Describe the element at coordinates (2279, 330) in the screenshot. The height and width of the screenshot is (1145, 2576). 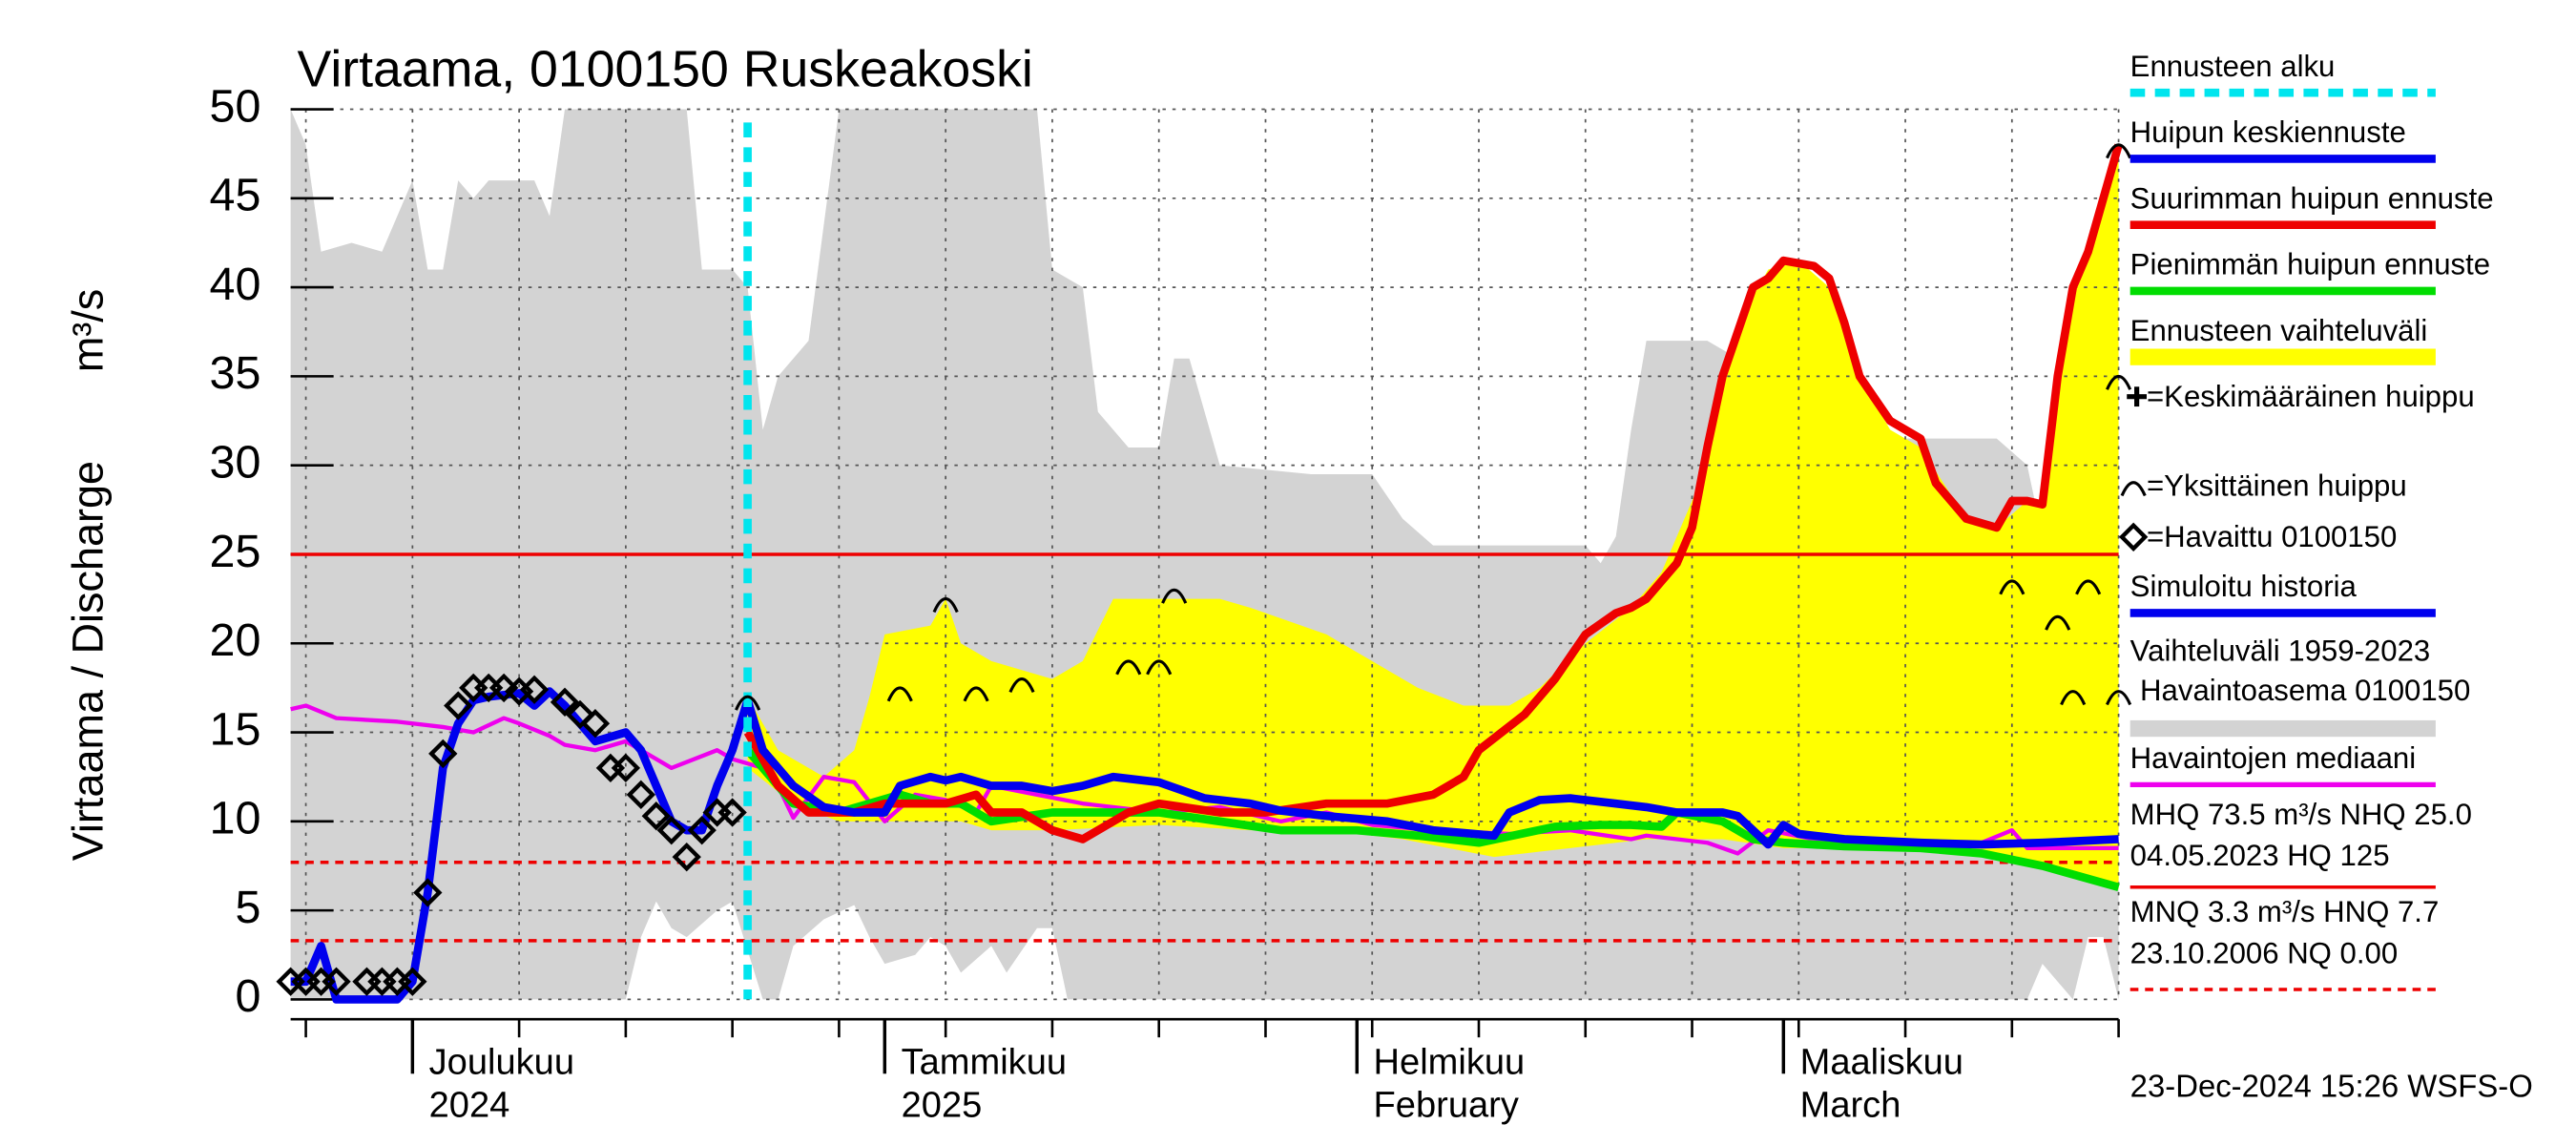
I see `legend-label: Ennusteen vaihteluväli` at that location.